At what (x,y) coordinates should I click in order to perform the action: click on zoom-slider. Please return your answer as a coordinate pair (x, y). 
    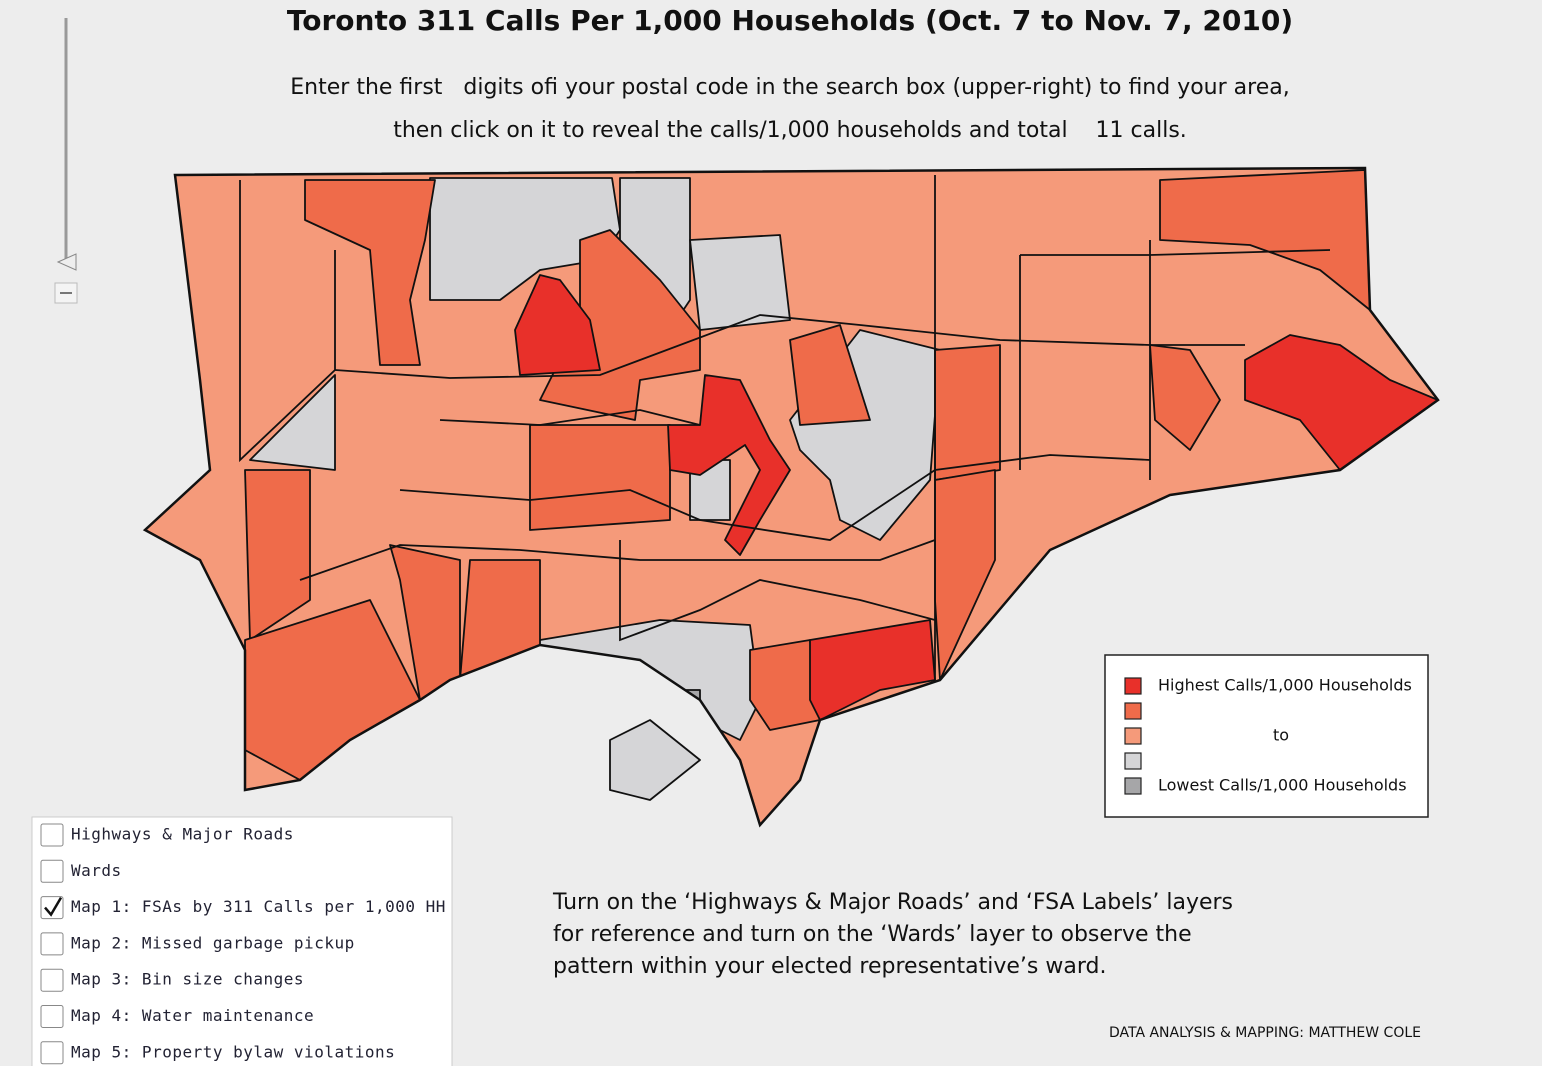
    Looking at the image, I should click on (66, 161).